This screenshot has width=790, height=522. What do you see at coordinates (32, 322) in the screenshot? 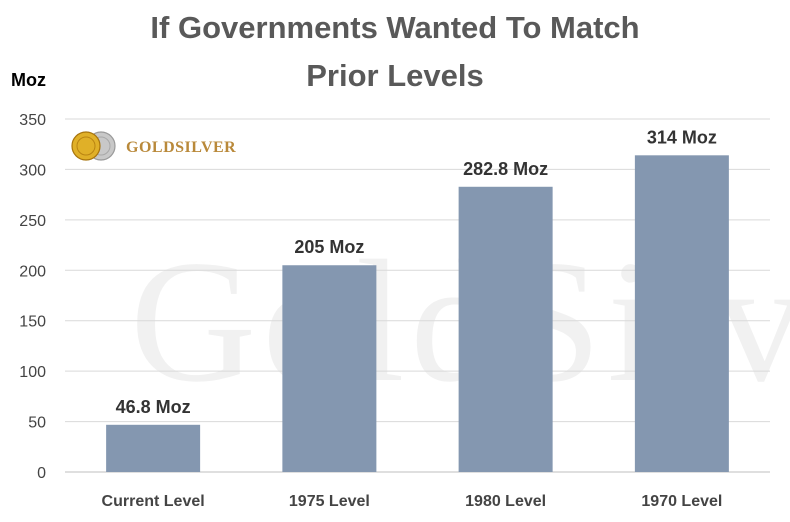
I see `y-tick-label: 150` at bounding box center [32, 322].